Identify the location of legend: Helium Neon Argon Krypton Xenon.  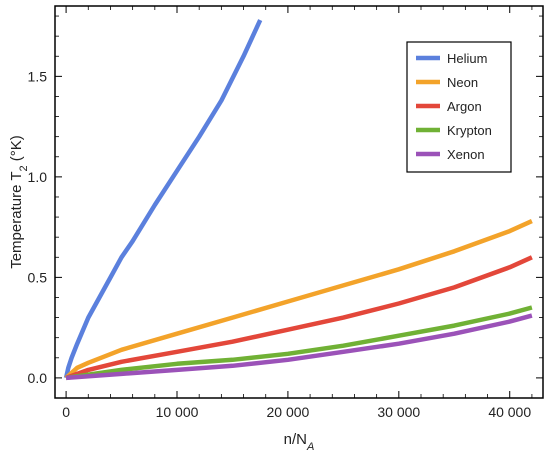
(459, 107).